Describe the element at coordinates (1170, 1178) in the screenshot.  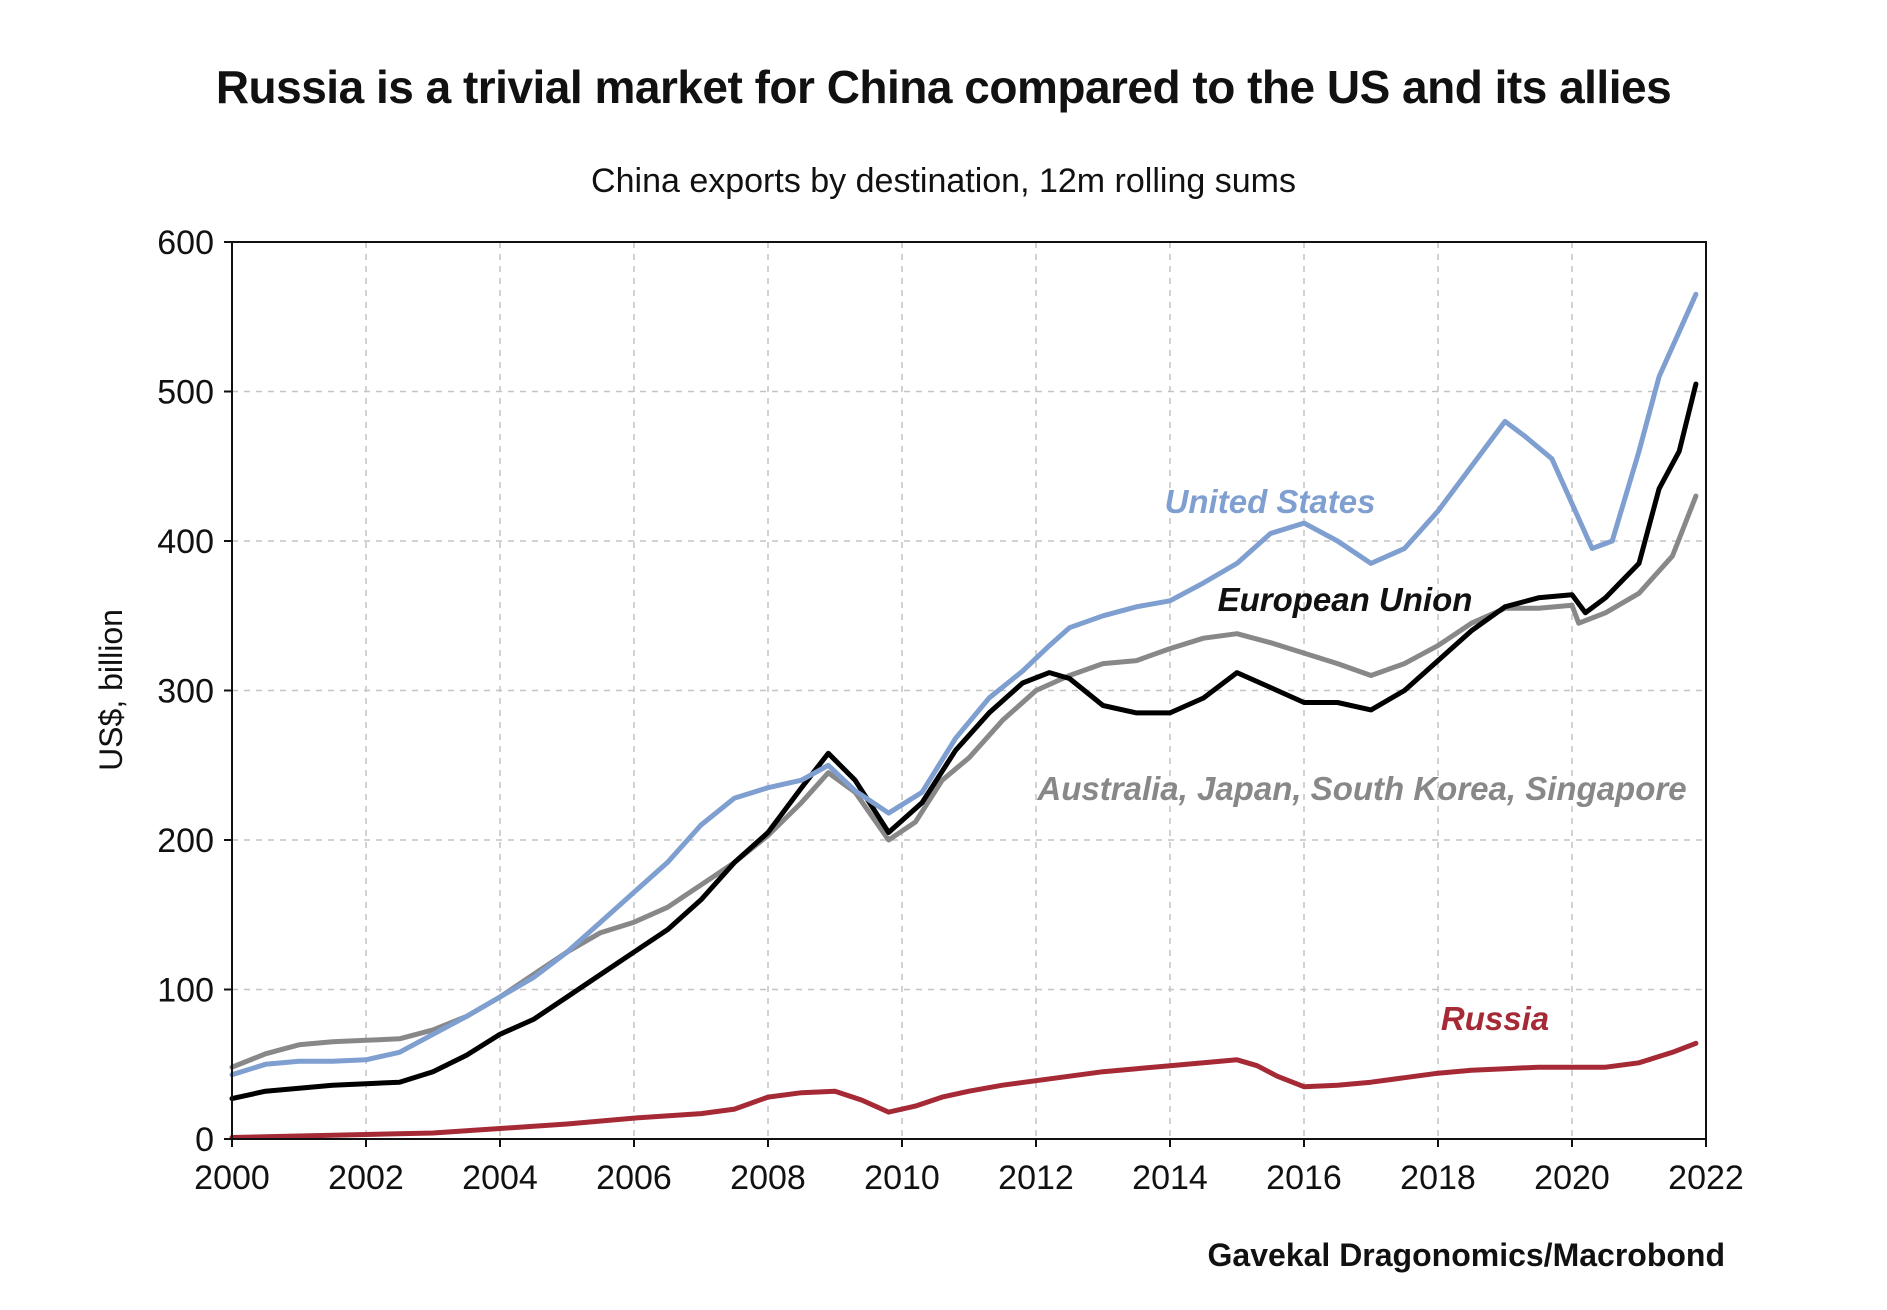
I see `x-tick-label: 2014` at that location.